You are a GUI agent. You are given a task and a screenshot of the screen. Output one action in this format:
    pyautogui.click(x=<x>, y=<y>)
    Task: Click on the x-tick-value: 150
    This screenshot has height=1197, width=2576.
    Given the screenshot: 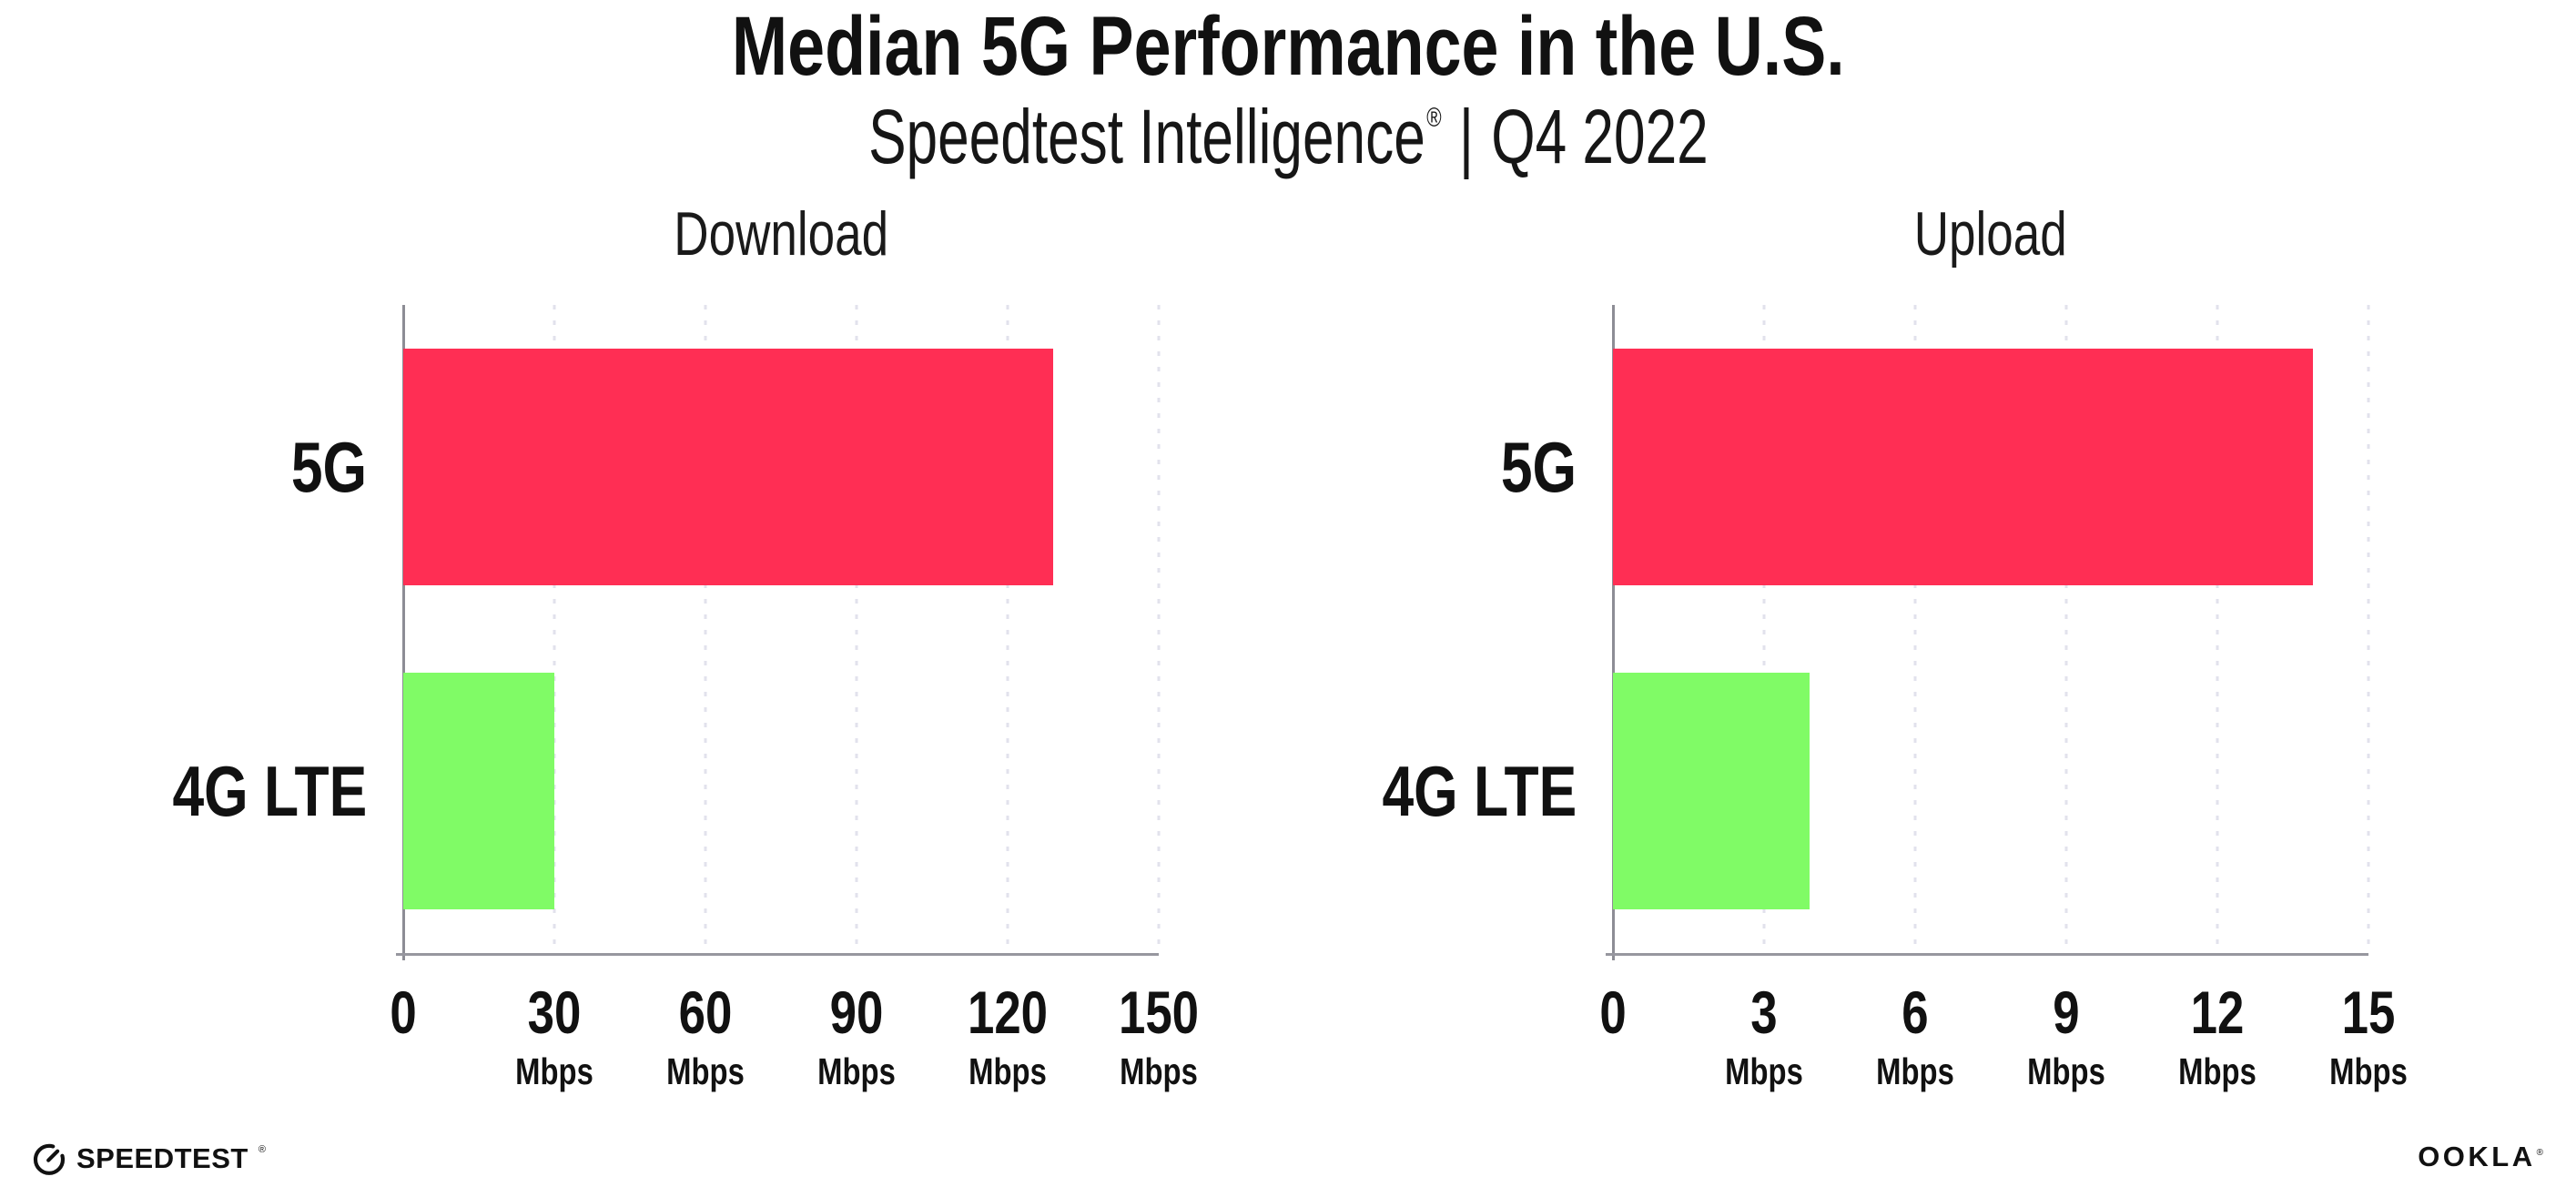 What is the action you would take?
    pyautogui.click(x=1159, y=1012)
    